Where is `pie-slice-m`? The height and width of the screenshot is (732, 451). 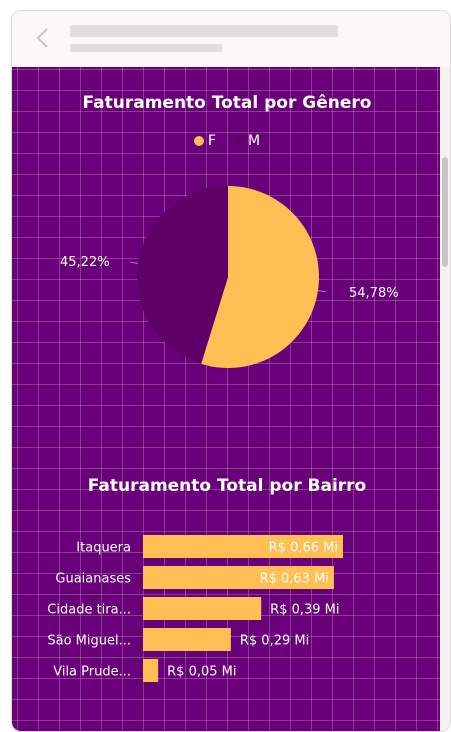 pie-slice-m is located at coordinates (182, 275).